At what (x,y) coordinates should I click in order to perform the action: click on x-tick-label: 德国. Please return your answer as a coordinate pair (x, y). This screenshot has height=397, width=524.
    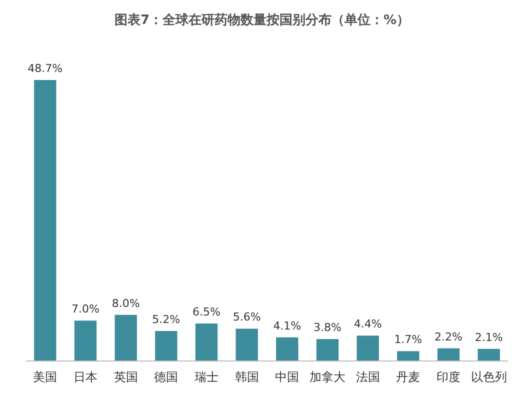
    Looking at the image, I should click on (166, 377).